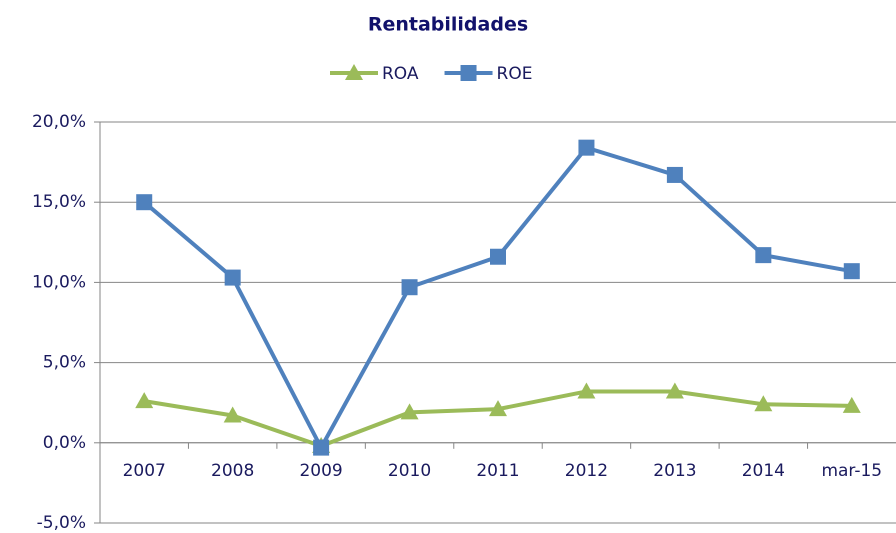 The width and height of the screenshot is (896, 533). What do you see at coordinates (64, 443) in the screenshot?
I see `y-tick-label: 0,0%` at bounding box center [64, 443].